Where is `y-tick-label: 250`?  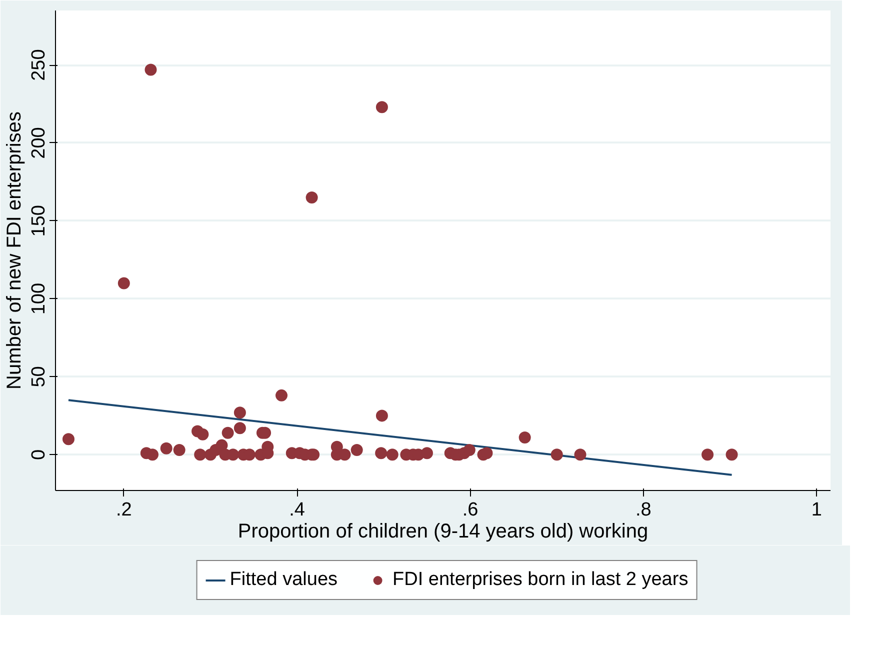
y-tick-label: 250 is located at coordinates (39, 65).